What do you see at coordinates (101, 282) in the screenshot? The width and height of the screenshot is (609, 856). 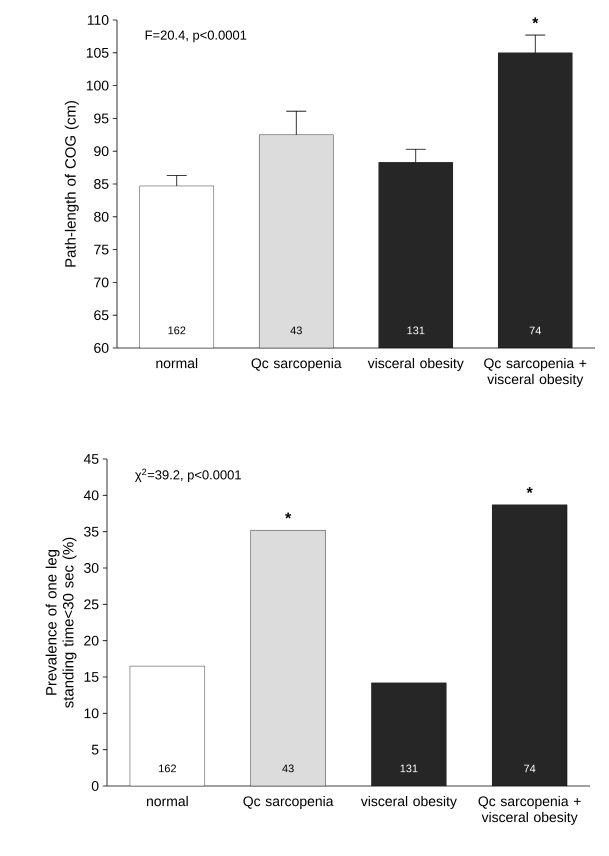 I see `y-tick-label: 70` at bounding box center [101, 282].